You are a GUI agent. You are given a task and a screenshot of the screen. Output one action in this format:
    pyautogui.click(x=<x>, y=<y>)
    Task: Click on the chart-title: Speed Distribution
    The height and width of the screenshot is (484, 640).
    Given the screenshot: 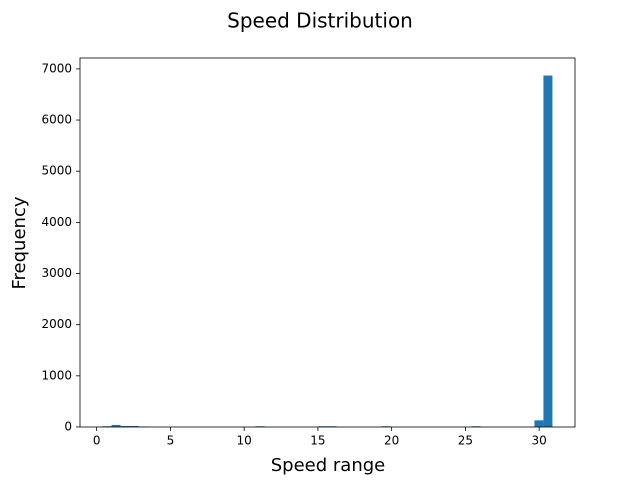 What is the action you would take?
    pyautogui.click(x=320, y=21)
    